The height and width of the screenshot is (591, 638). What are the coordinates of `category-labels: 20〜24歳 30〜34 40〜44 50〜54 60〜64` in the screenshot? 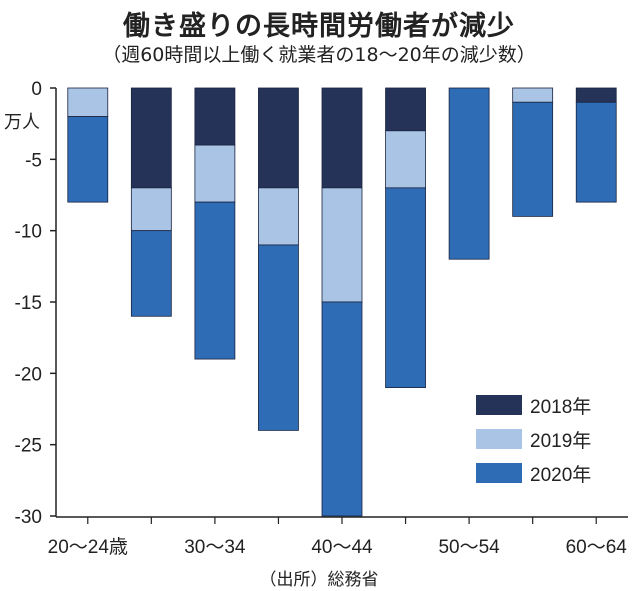 It's located at (338, 547).